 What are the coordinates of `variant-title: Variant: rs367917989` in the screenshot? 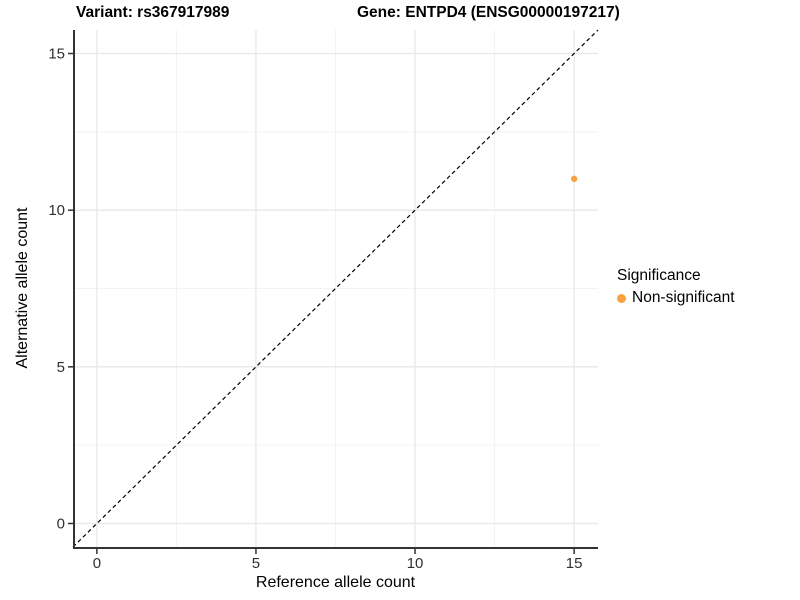 It's located at (153, 12).